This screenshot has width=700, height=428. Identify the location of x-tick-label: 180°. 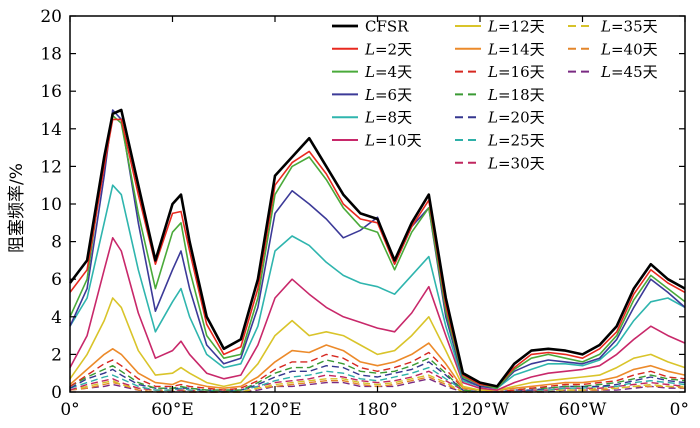
(377, 410).